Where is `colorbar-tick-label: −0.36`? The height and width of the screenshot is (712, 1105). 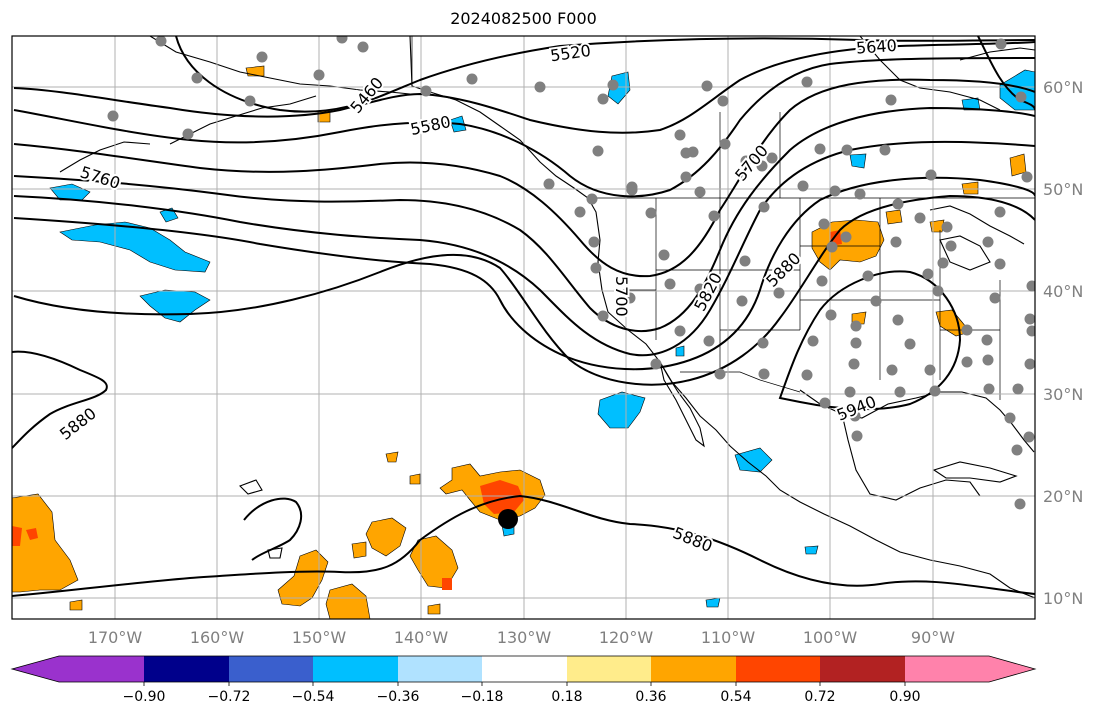 colorbar-tick-label: −0.36 is located at coordinates (398, 697).